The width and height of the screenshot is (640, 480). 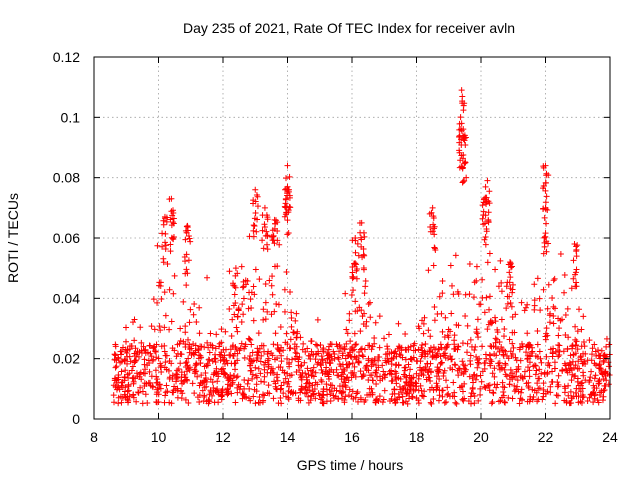 I want to click on y-tick-label: 0.08, so click(x=66, y=178).